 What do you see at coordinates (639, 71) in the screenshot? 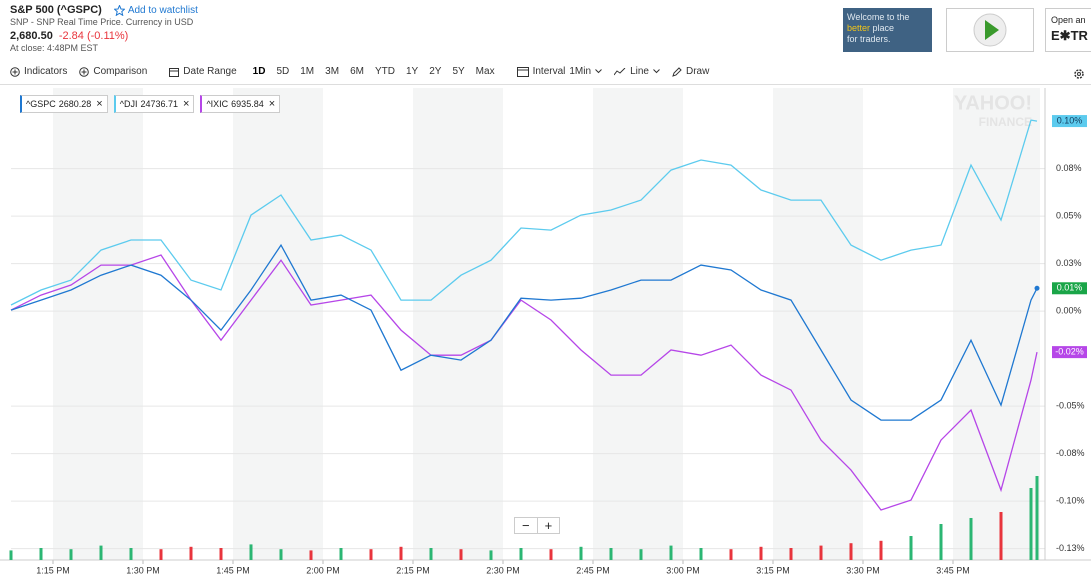
I see `line-label: Line` at bounding box center [639, 71].